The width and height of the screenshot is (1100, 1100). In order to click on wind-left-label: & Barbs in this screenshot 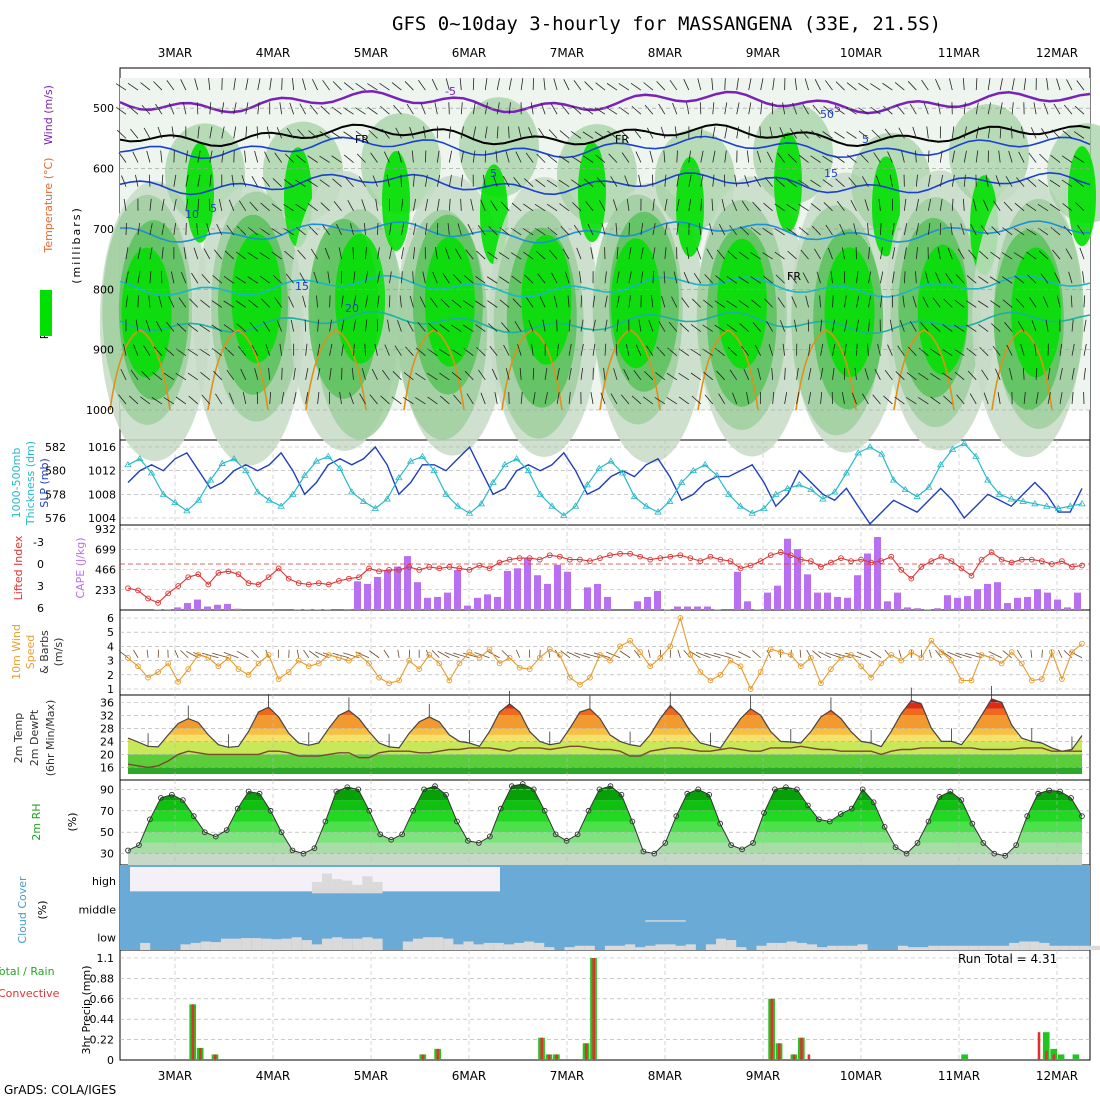, I will do `click(44, 652)`.